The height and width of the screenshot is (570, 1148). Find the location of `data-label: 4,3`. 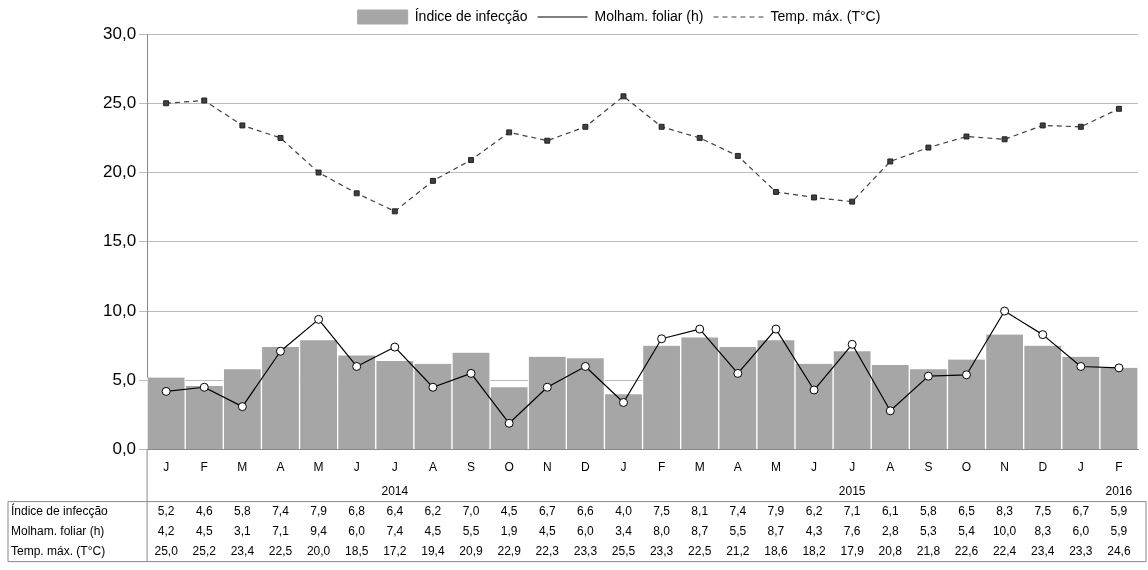

data-label: 4,3 is located at coordinates (814, 530).